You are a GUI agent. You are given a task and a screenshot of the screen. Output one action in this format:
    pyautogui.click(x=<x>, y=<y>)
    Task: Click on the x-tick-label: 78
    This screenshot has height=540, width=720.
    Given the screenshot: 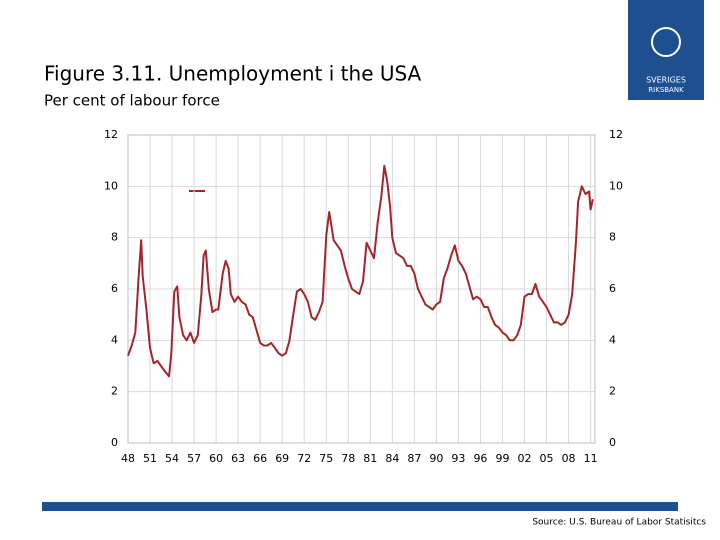 What is the action you would take?
    pyautogui.click(x=348, y=458)
    